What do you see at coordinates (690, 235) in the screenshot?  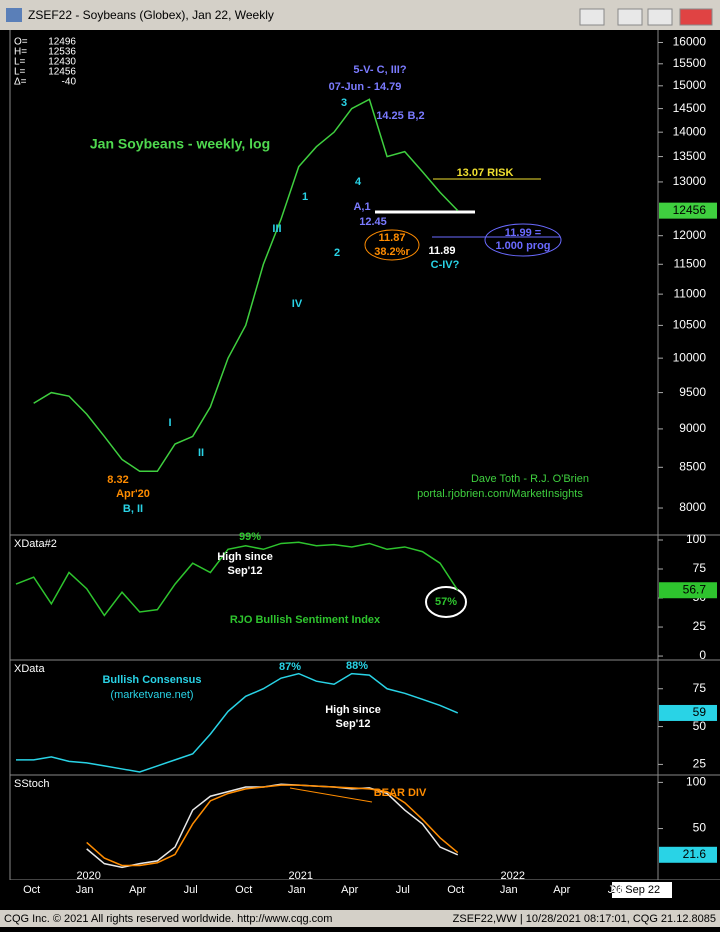 I see `y-tick-label: 12000` at bounding box center [690, 235].